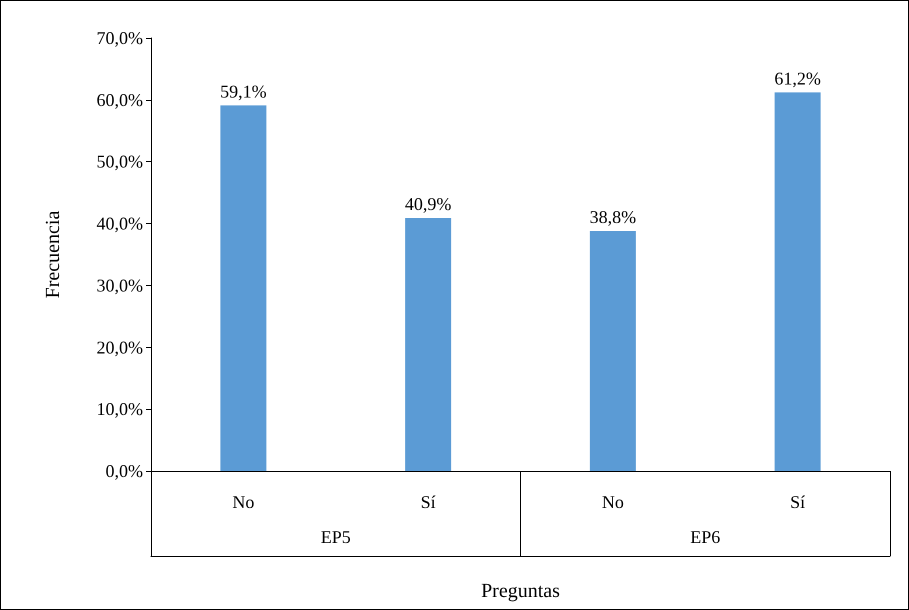 Image resolution: width=909 pixels, height=610 pixels. Describe the element at coordinates (520, 591) in the screenshot. I see `x-axis-title: Preguntas` at that location.